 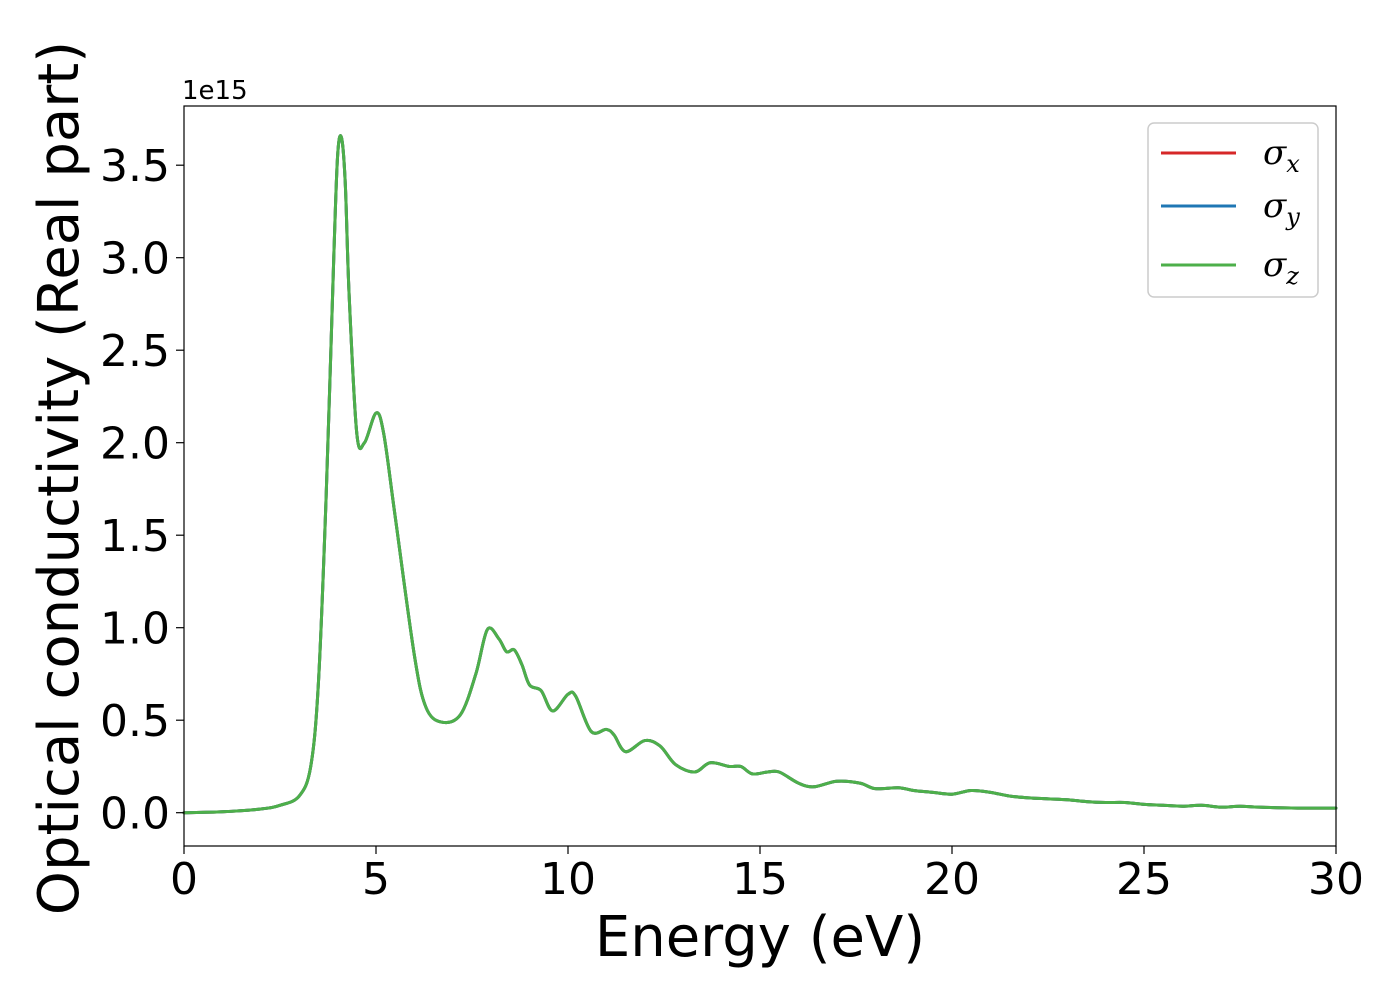 I want to click on legend-box, so click(x=1233, y=210).